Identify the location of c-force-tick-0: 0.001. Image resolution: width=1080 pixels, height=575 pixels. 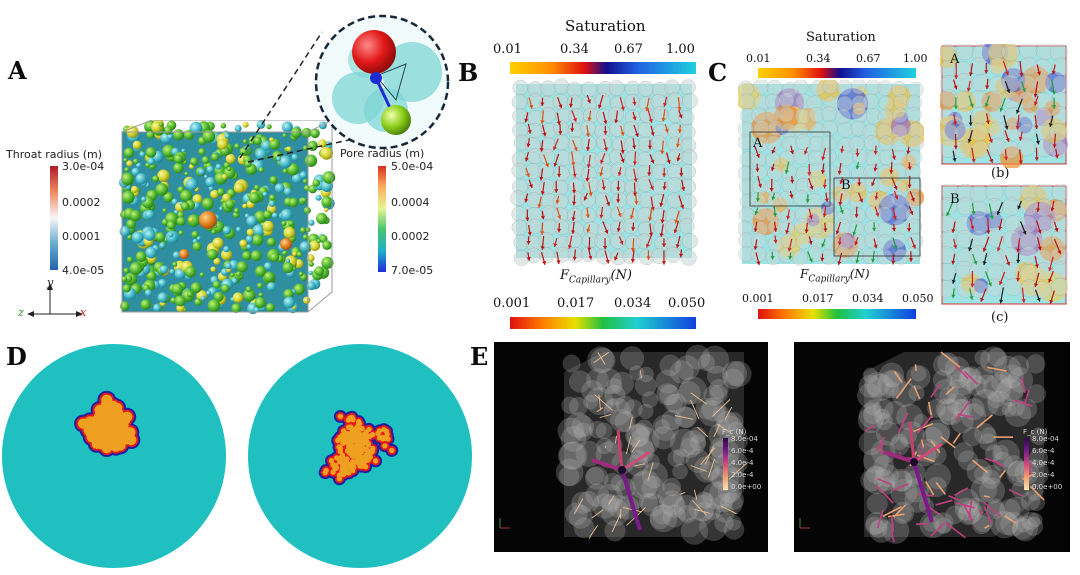
(758, 298).